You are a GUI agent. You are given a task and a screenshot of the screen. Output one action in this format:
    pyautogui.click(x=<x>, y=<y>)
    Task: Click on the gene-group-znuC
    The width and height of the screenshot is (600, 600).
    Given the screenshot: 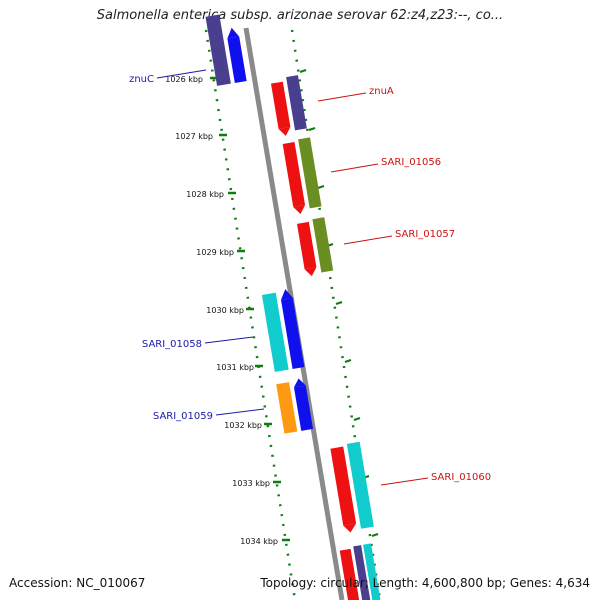 What is the action you would take?
    pyautogui.click(x=226, y=49)
    